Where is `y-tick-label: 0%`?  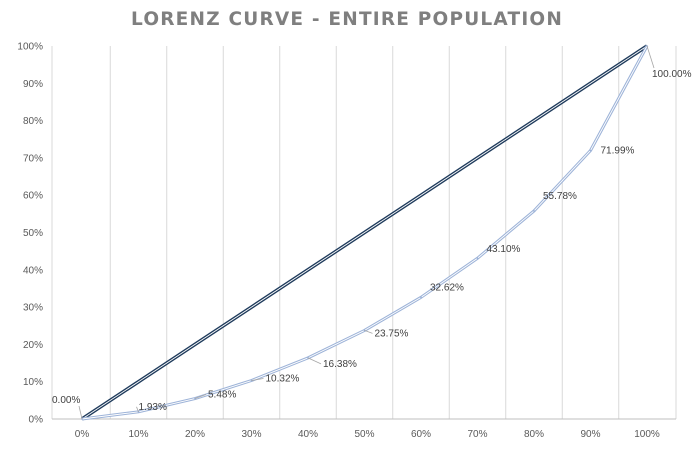
y-tick-label: 0% is located at coordinates (36, 420).